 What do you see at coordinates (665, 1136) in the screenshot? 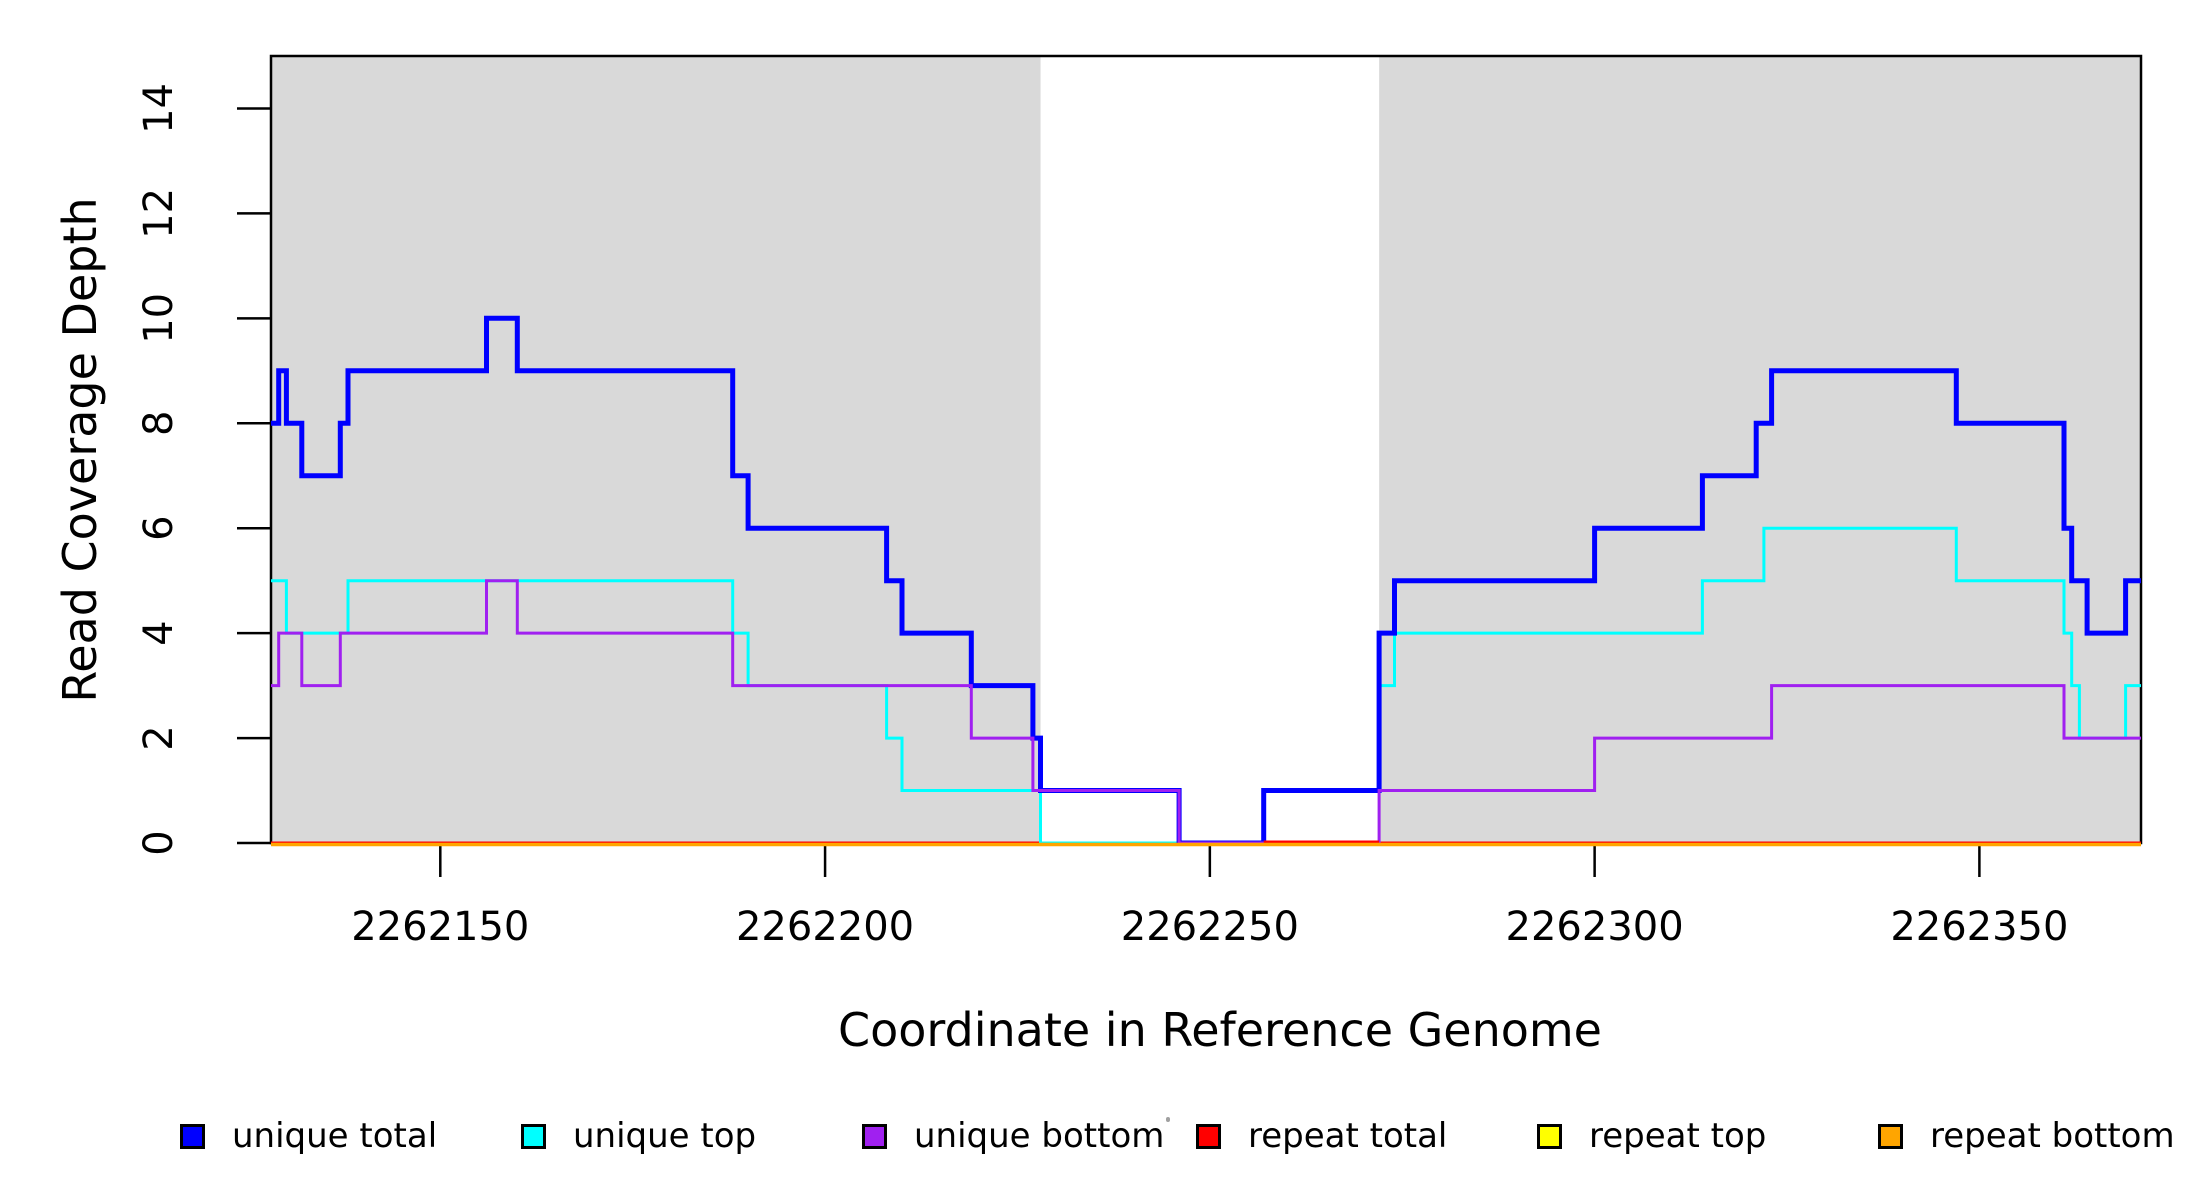
I see `legend-label: unique top` at bounding box center [665, 1136].